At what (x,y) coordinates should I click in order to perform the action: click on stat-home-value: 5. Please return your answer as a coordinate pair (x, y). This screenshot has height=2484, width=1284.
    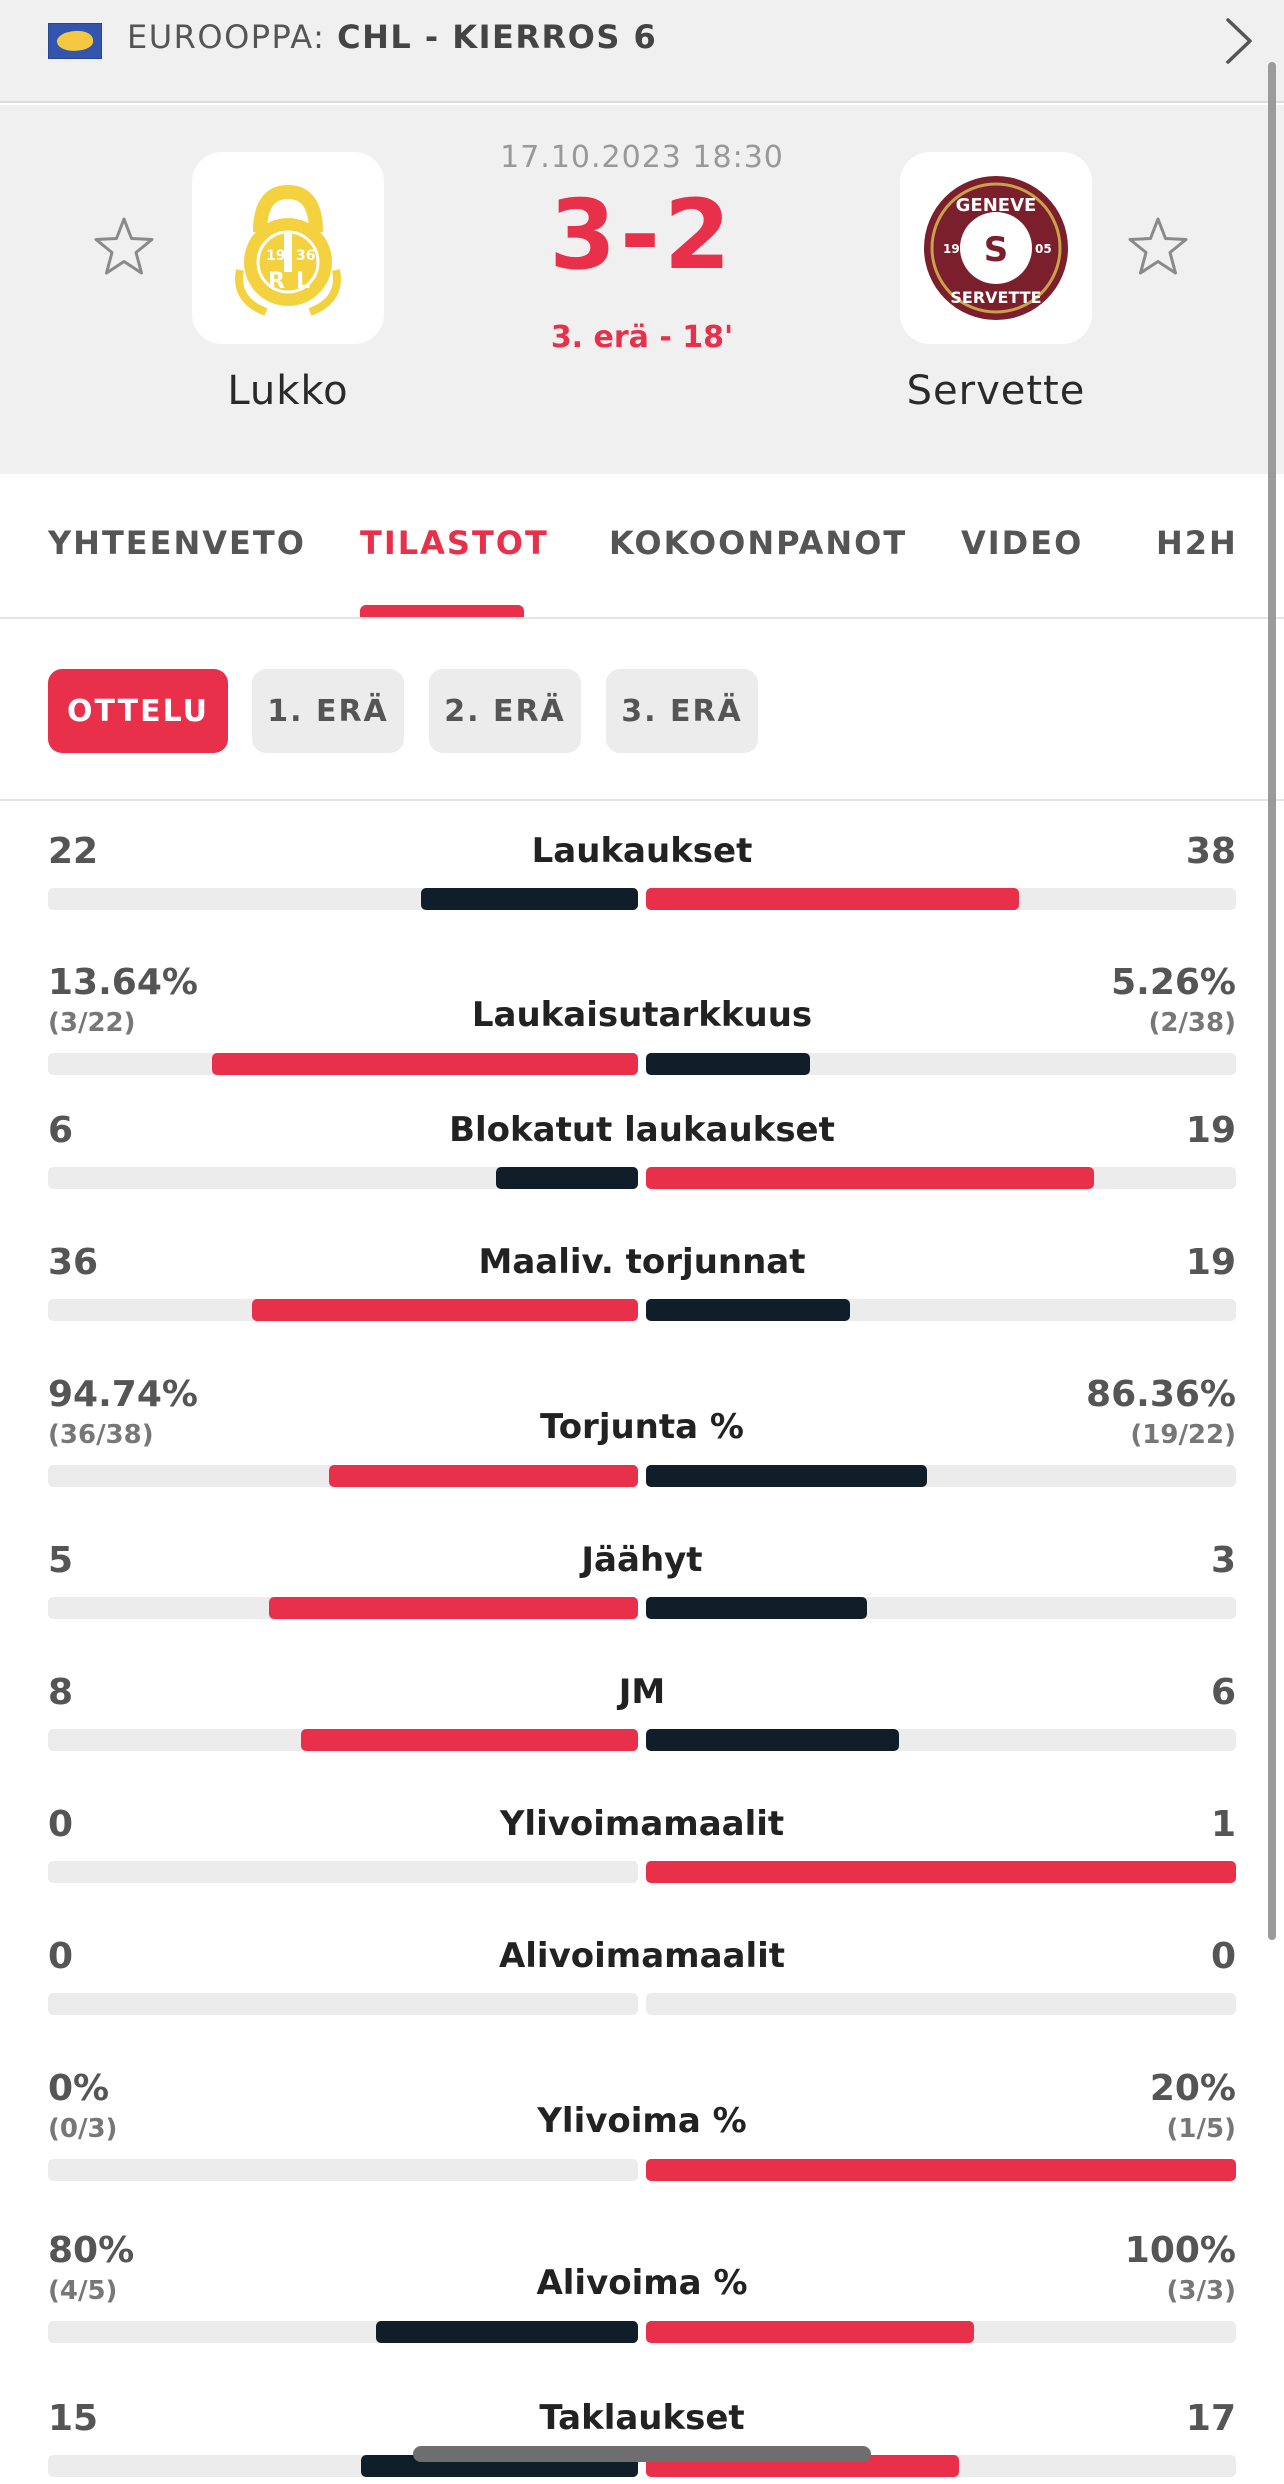
    Looking at the image, I should click on (61, 1560).